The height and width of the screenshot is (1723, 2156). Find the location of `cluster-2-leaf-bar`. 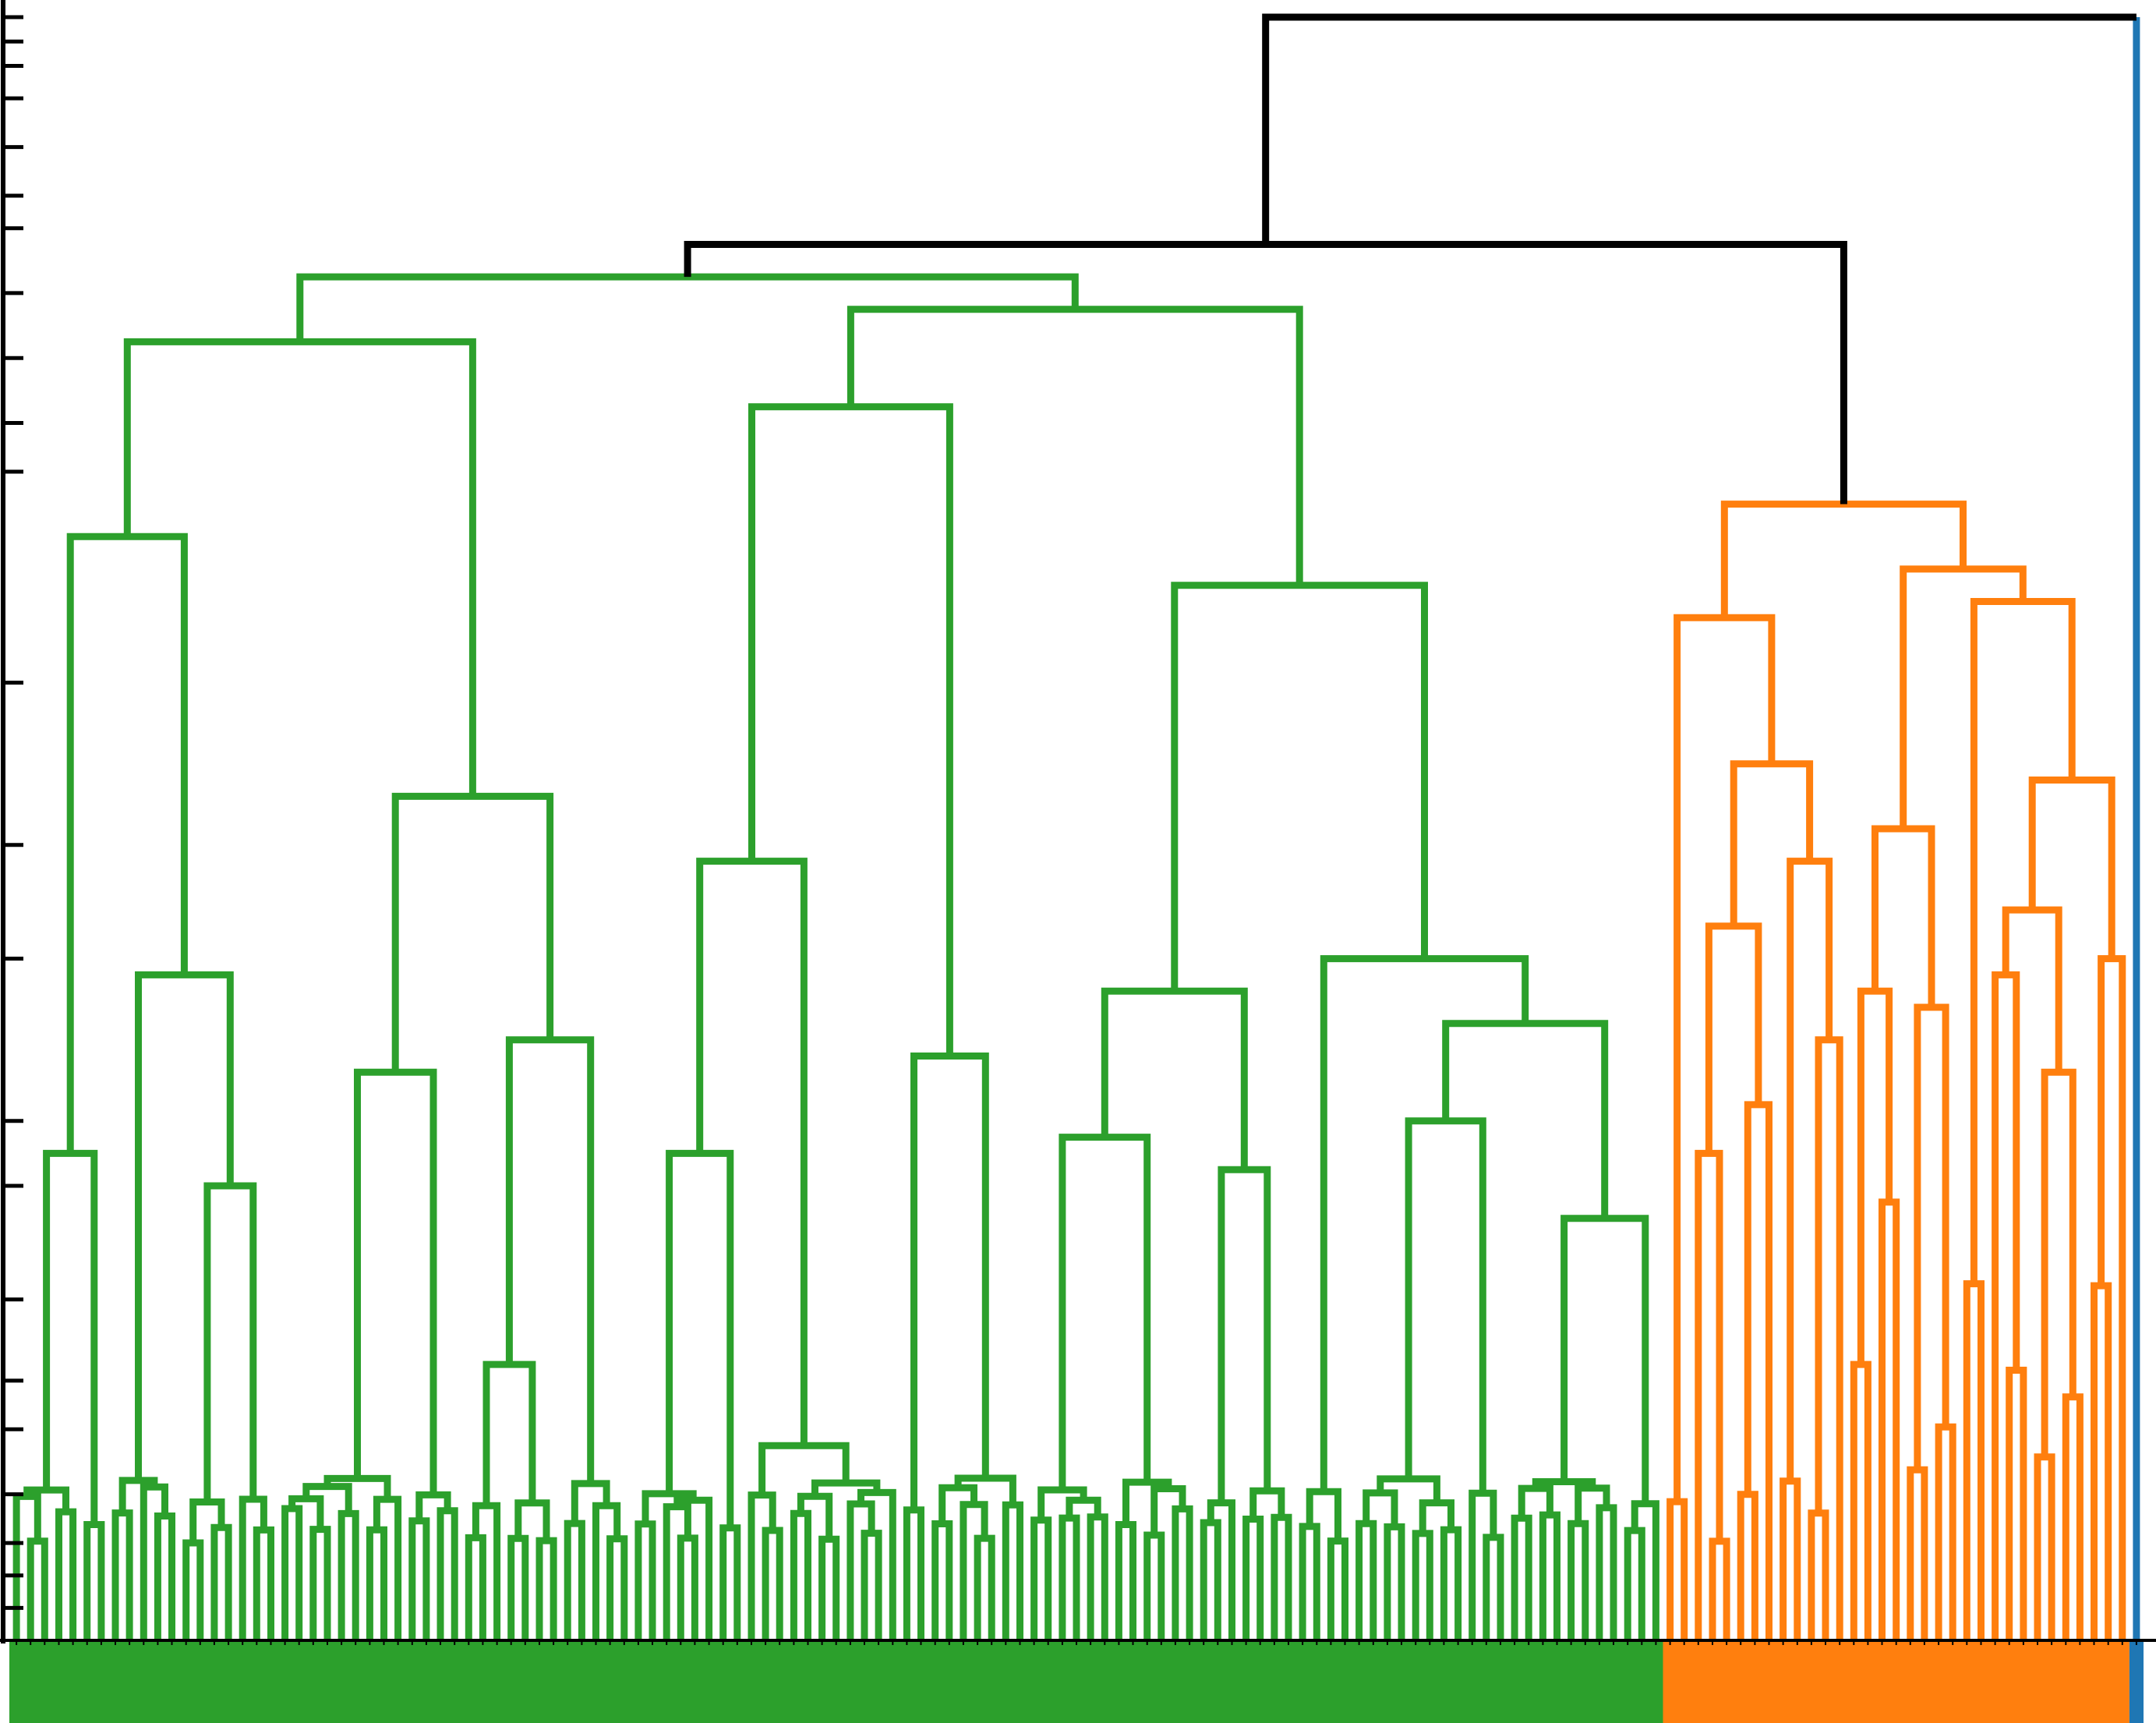

cluster-2-leaf-bar is located at coordinates (2136, 1682).